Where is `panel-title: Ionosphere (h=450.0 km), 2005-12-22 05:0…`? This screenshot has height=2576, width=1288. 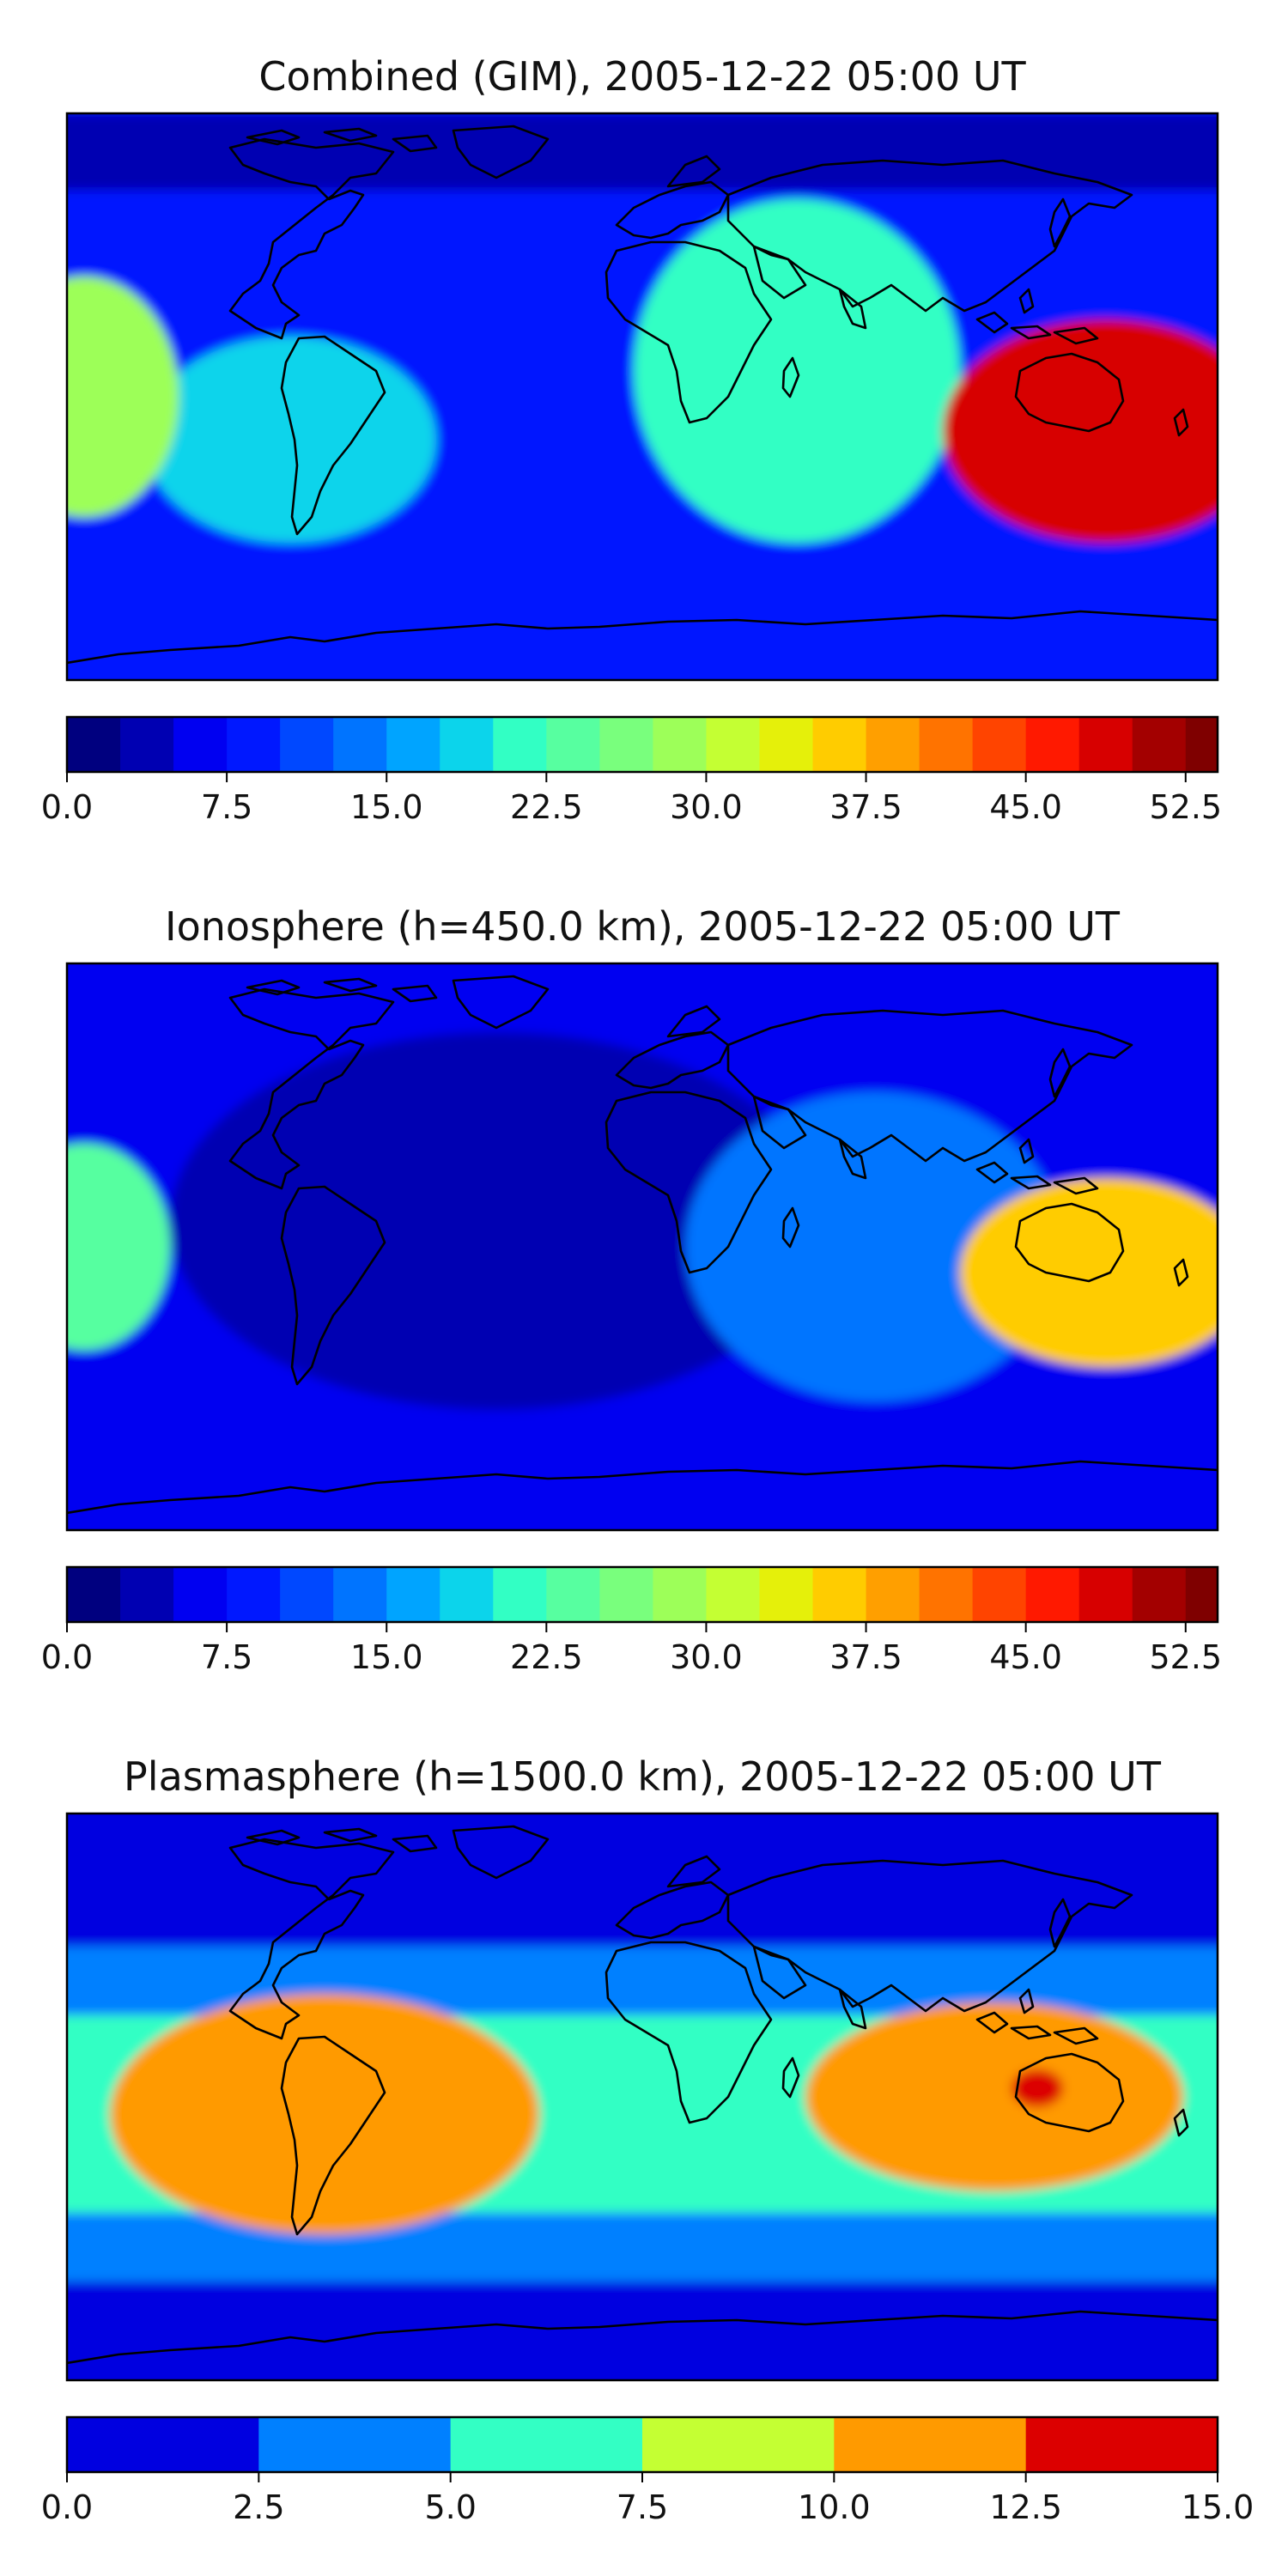
panel-title: Ionosphere (h=450.0 km), 2005-12-22 05:0… is located at coordinates (643, 926).